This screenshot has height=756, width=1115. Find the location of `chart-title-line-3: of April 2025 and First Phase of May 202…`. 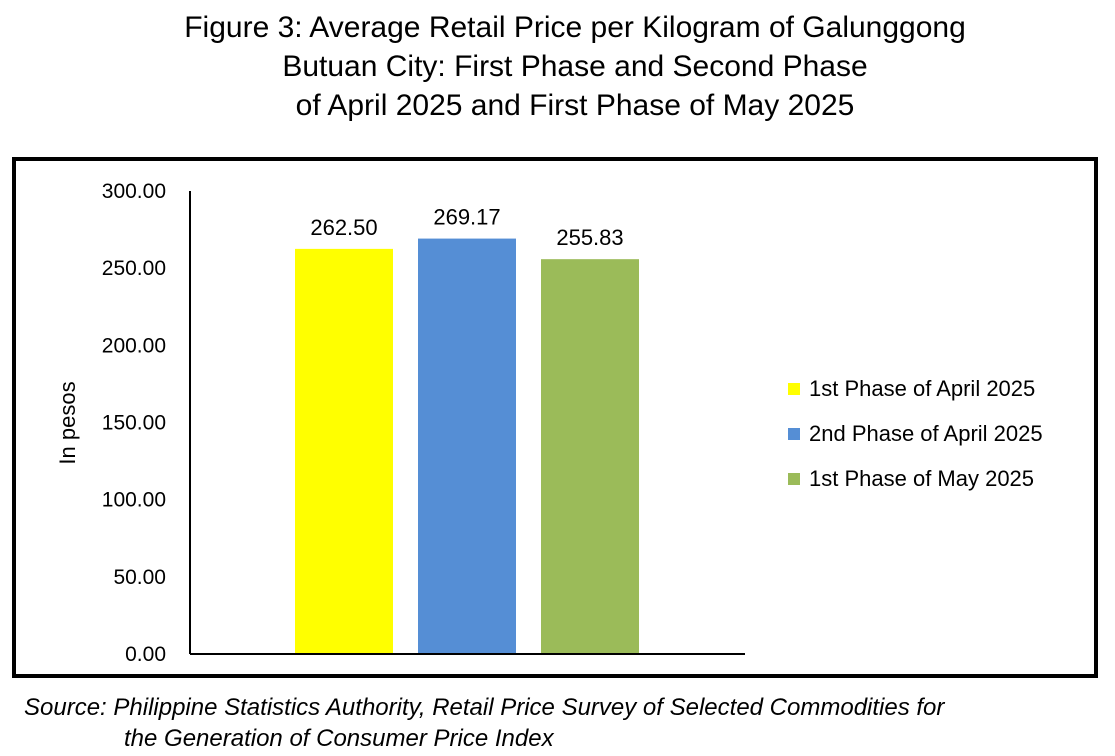

chart-title-line-3: of April 2025 and First Phase of May 202… is located at coordinates (575, 105).